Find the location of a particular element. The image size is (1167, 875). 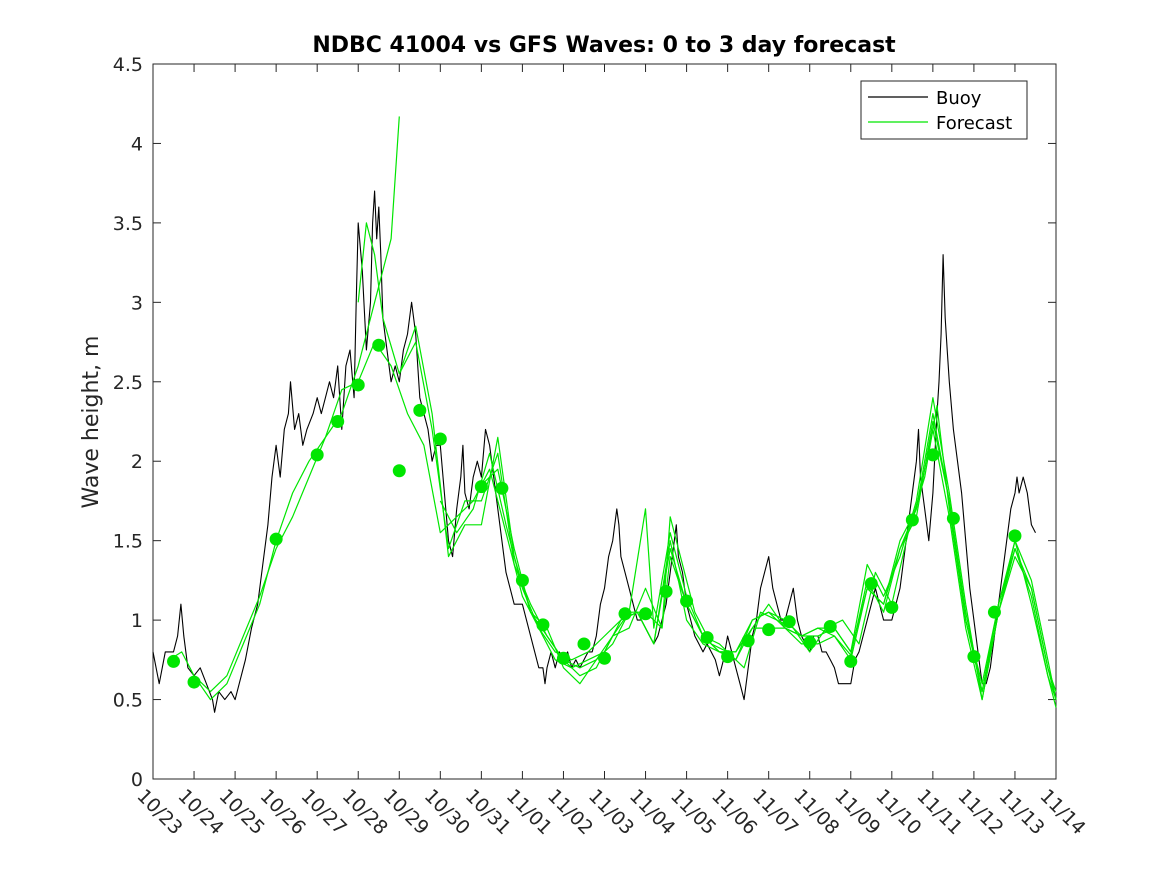

y-tick-label: 3 is located at coordinates (137, 303).